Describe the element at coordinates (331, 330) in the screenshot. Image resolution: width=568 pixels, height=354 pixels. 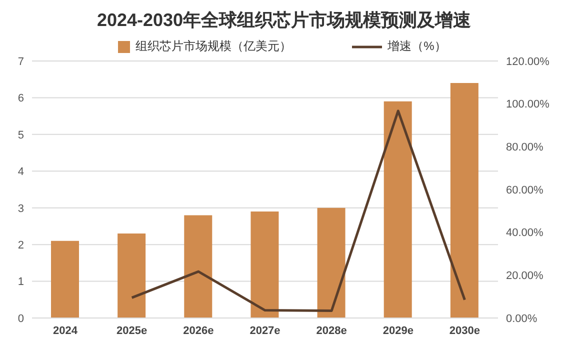
I see `x-tick-label: 2028e` at that location.